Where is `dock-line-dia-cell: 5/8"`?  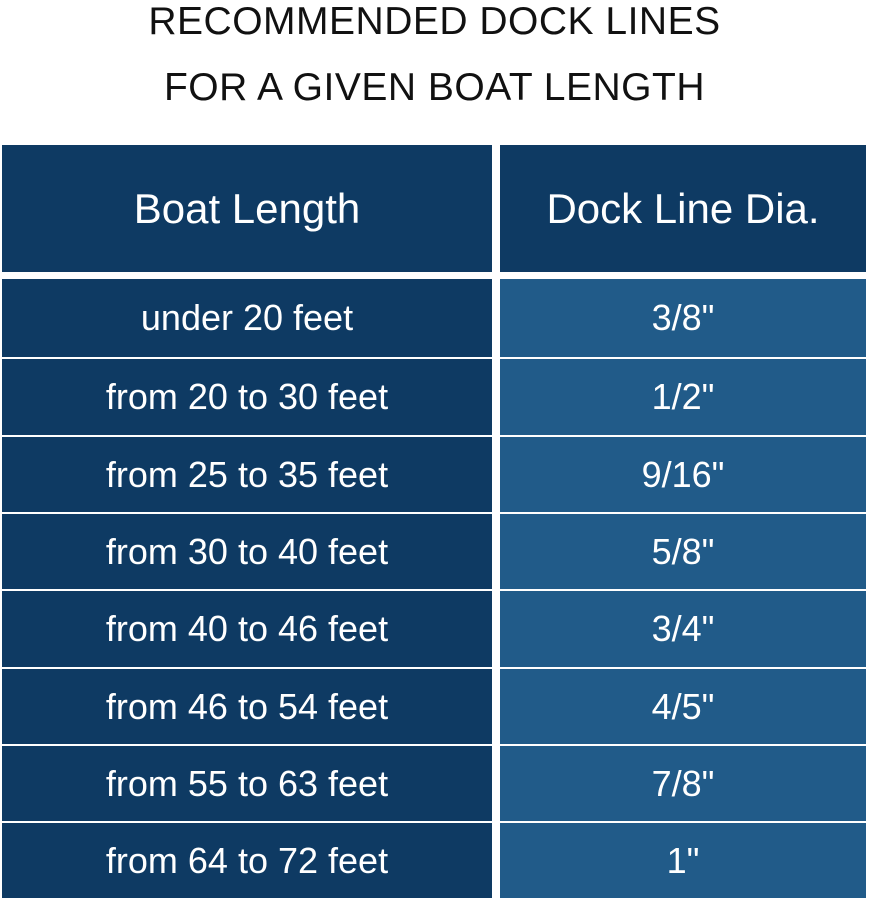 dock-line-dia-cell: 5/8" is located at coordinates (683, 551).